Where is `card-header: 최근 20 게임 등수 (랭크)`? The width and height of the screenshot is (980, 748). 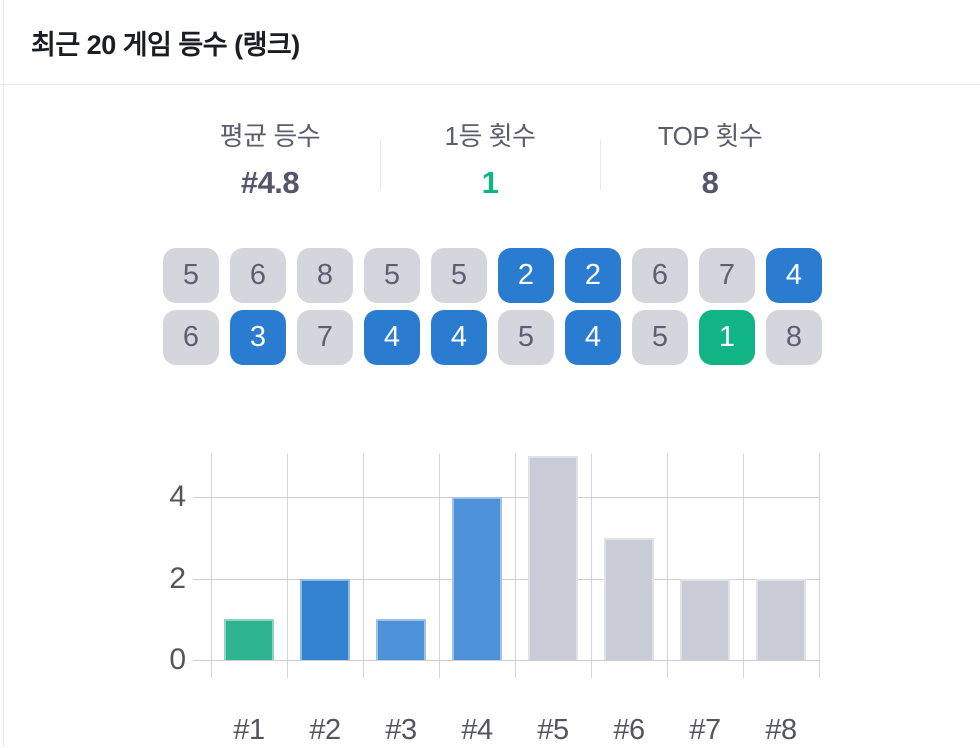 card-header: 최근 20 게임 등수 (랭크) is located at coordinates (490, 42).